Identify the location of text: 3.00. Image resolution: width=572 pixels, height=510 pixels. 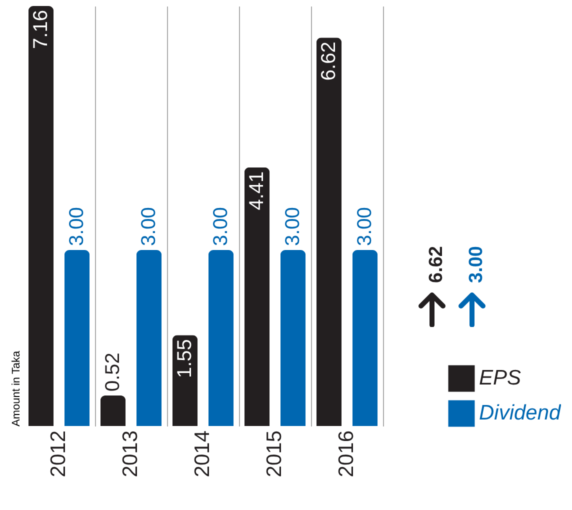
(477, 264).